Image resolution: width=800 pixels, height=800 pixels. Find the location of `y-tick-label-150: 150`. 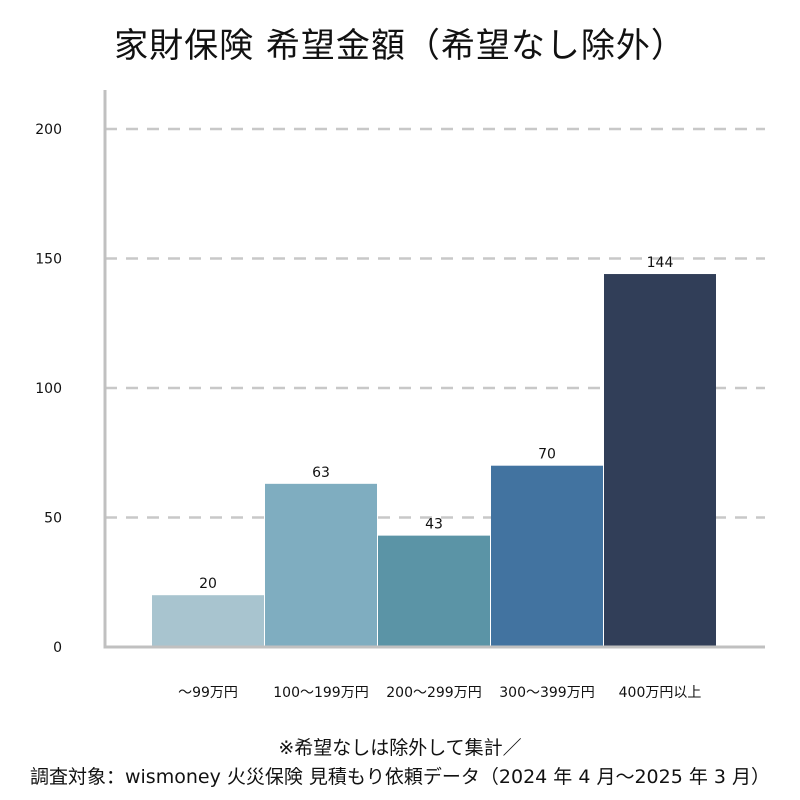

y-tick-label-150: 150 is located at coordinates (48, 260).